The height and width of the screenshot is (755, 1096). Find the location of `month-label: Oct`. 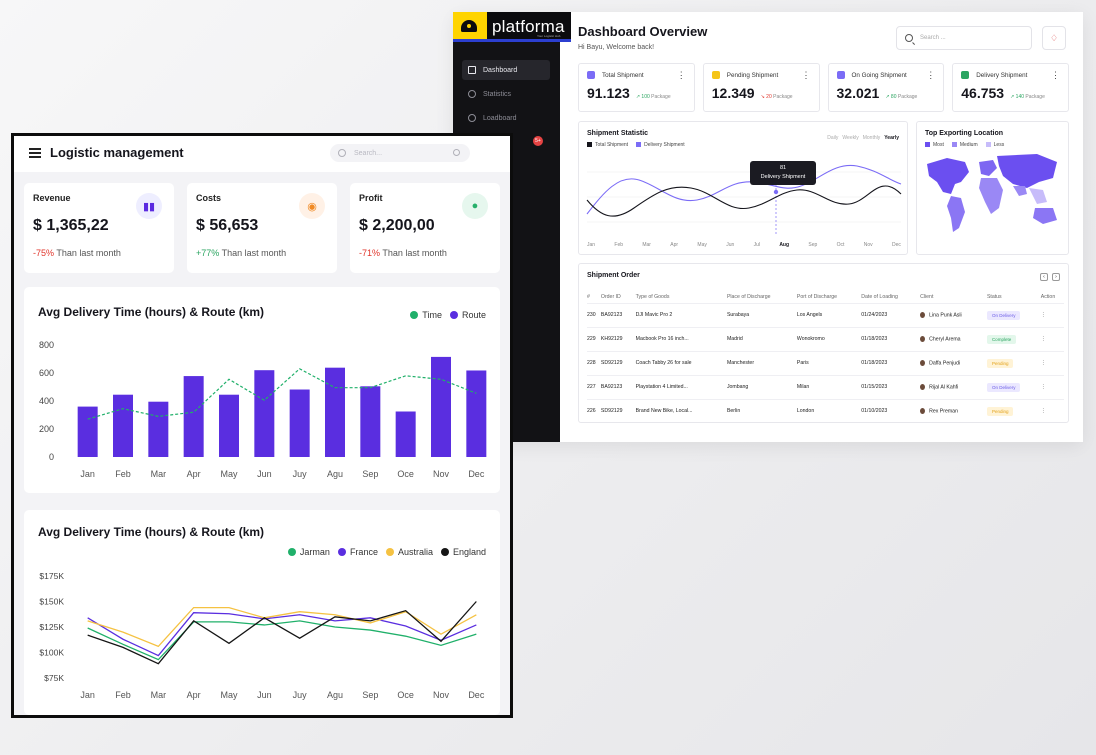

month-label: Oct is located at coordinates (840, 245).